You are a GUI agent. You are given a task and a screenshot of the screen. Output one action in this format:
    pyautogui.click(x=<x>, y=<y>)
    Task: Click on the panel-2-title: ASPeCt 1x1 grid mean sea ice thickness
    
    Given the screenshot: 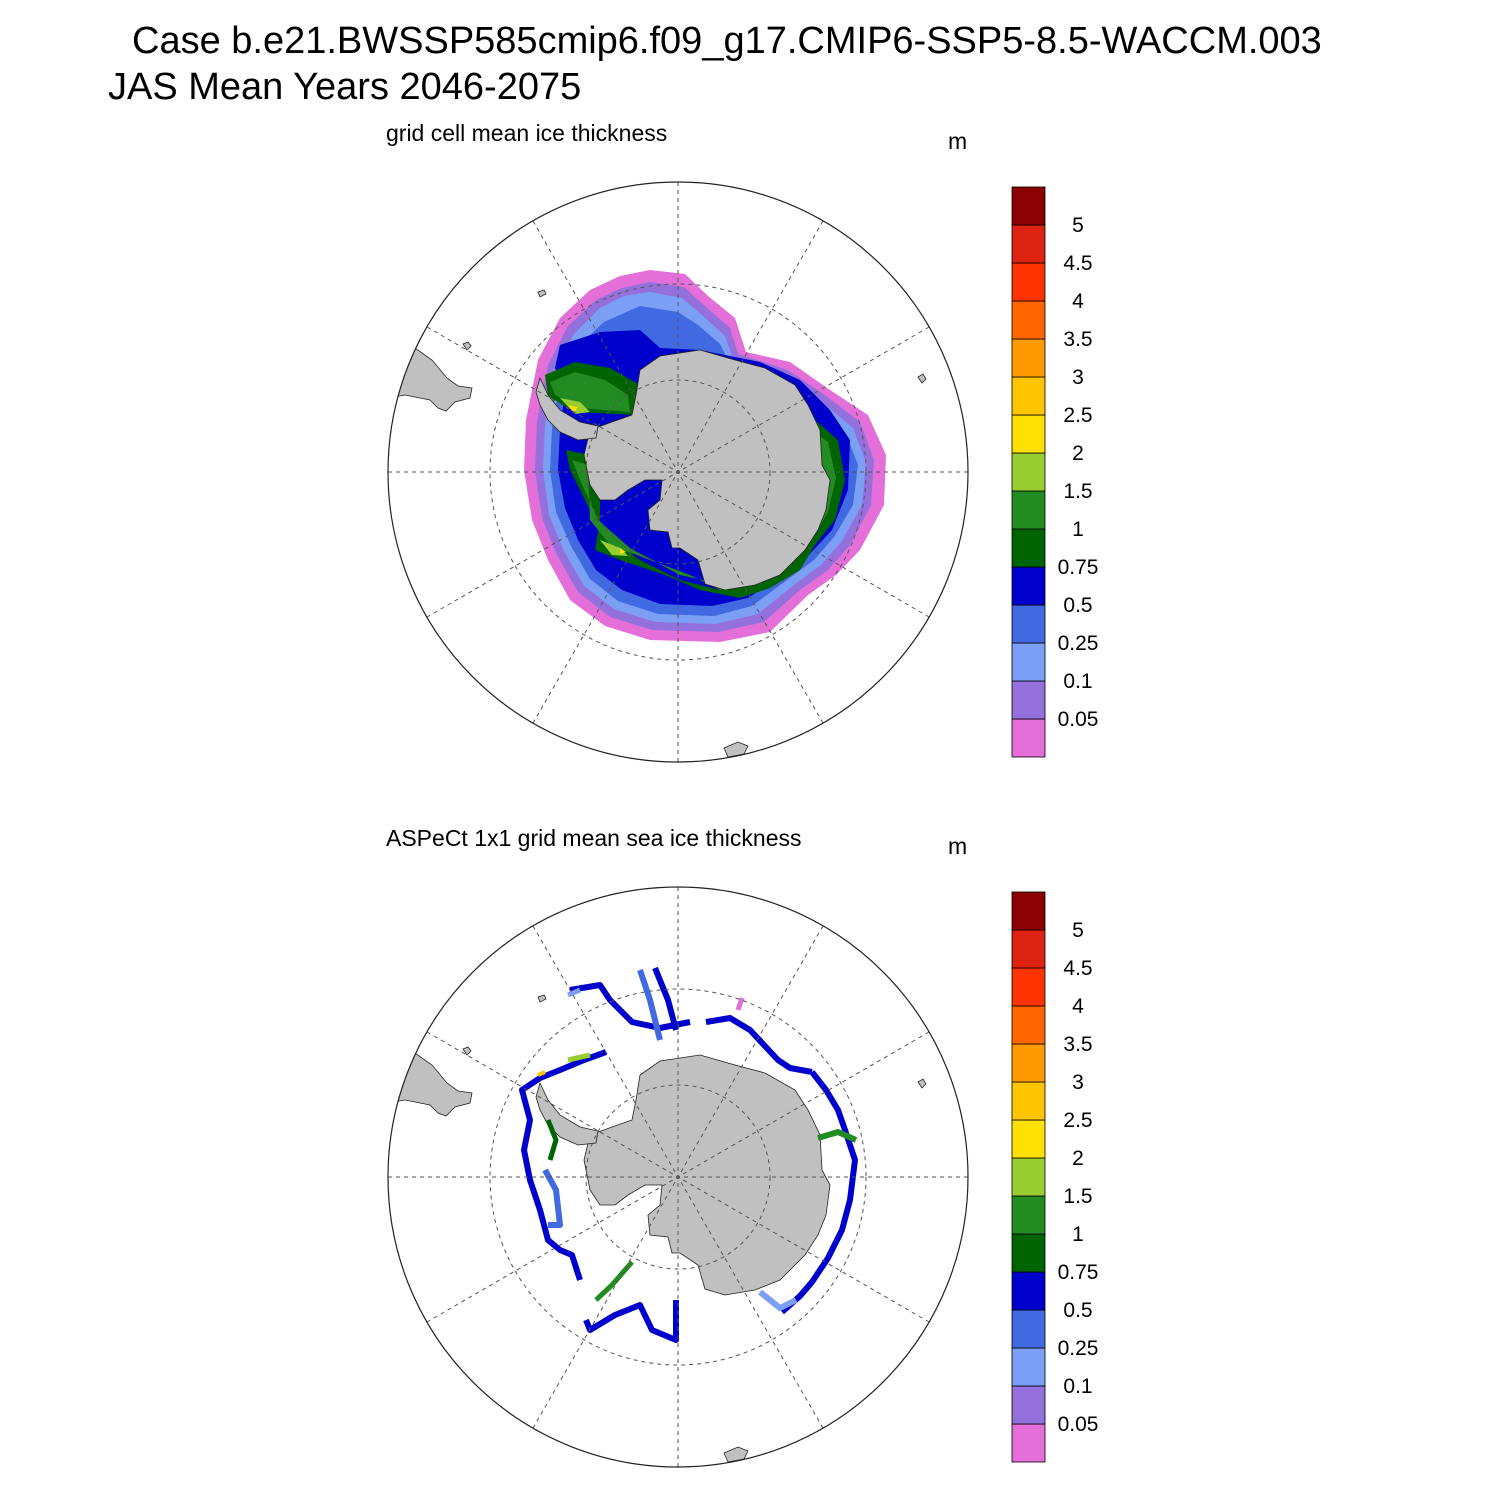 What is the action you would take?
    pyautogui.click(x=594, y=838)
    